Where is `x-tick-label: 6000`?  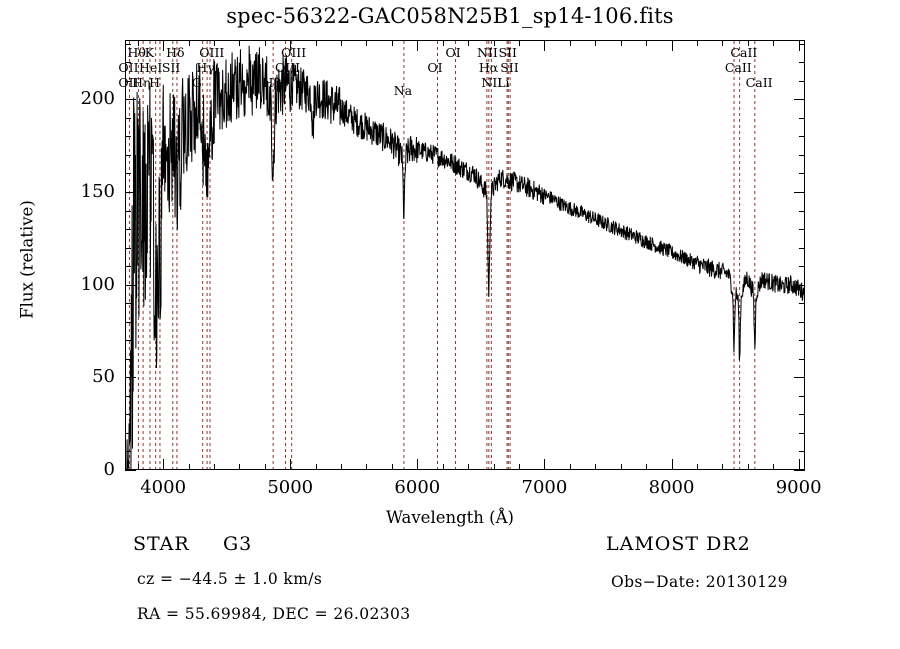
x-tick-label: 6000 is located at coordinates (417, 487).